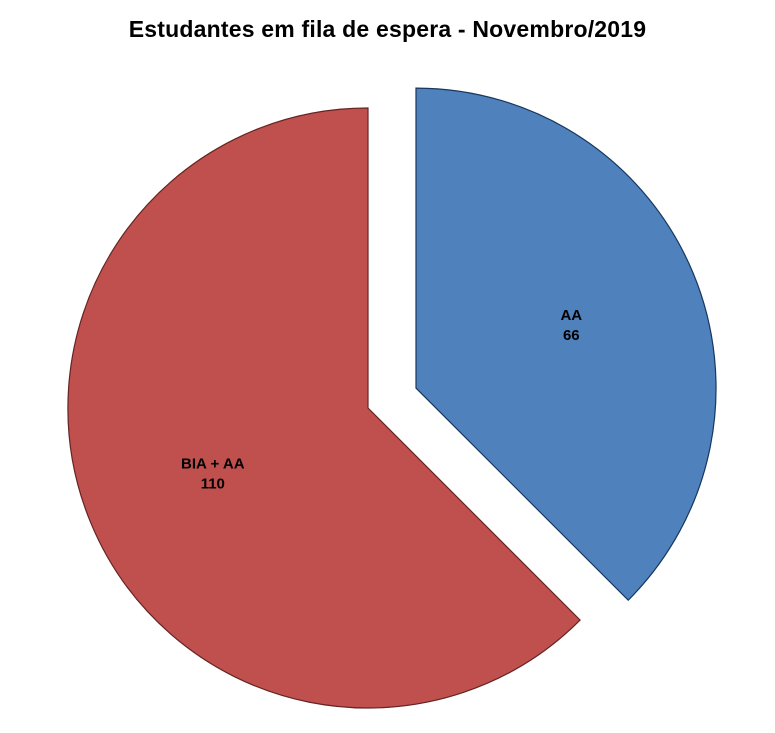 The height and width of the screenshot is (733, 775). What do you see at coordinates (571, 325) in the screenshot?
I see `pie-slice-label-aa: AA 66` at bounding box center [571, 325].